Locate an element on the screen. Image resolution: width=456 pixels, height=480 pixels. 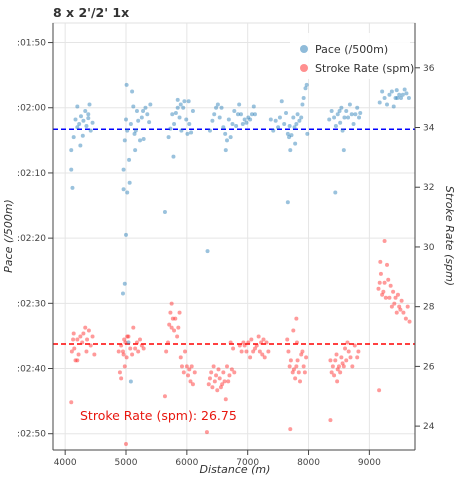
x-tick-label: 7000 is located at coordinates (247, 463).